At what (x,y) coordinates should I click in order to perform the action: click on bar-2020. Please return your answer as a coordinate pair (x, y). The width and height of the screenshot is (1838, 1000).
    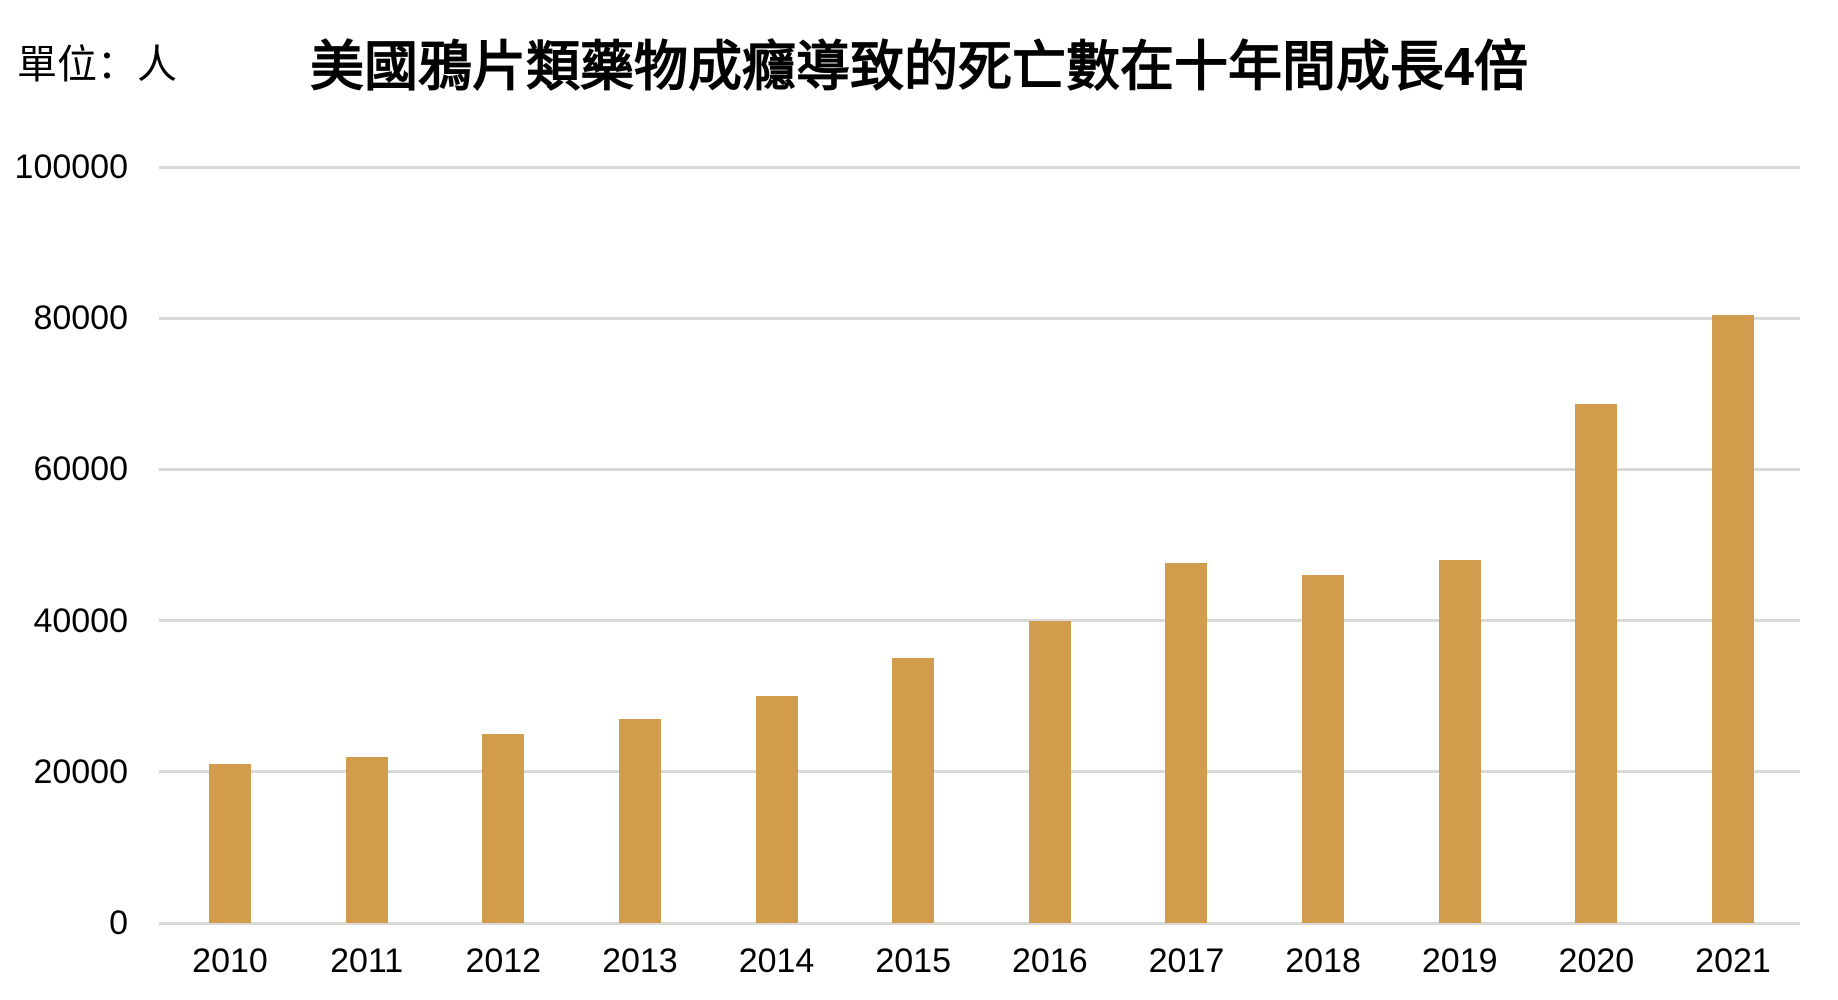
    Looking at the image, I should click on (1596, 663).